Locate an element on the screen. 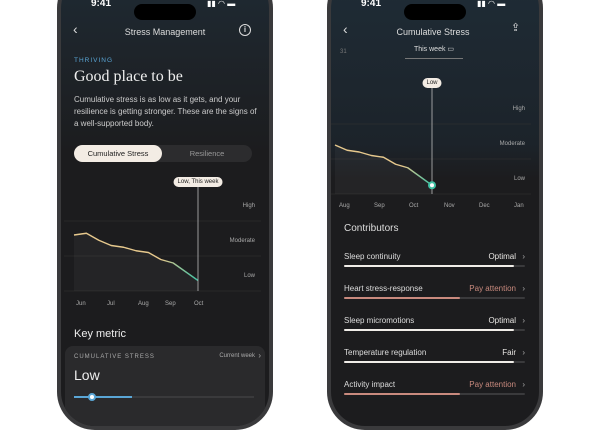  contributor-row: Sleep continuity Optimal › is located at coordinates (434, 268).